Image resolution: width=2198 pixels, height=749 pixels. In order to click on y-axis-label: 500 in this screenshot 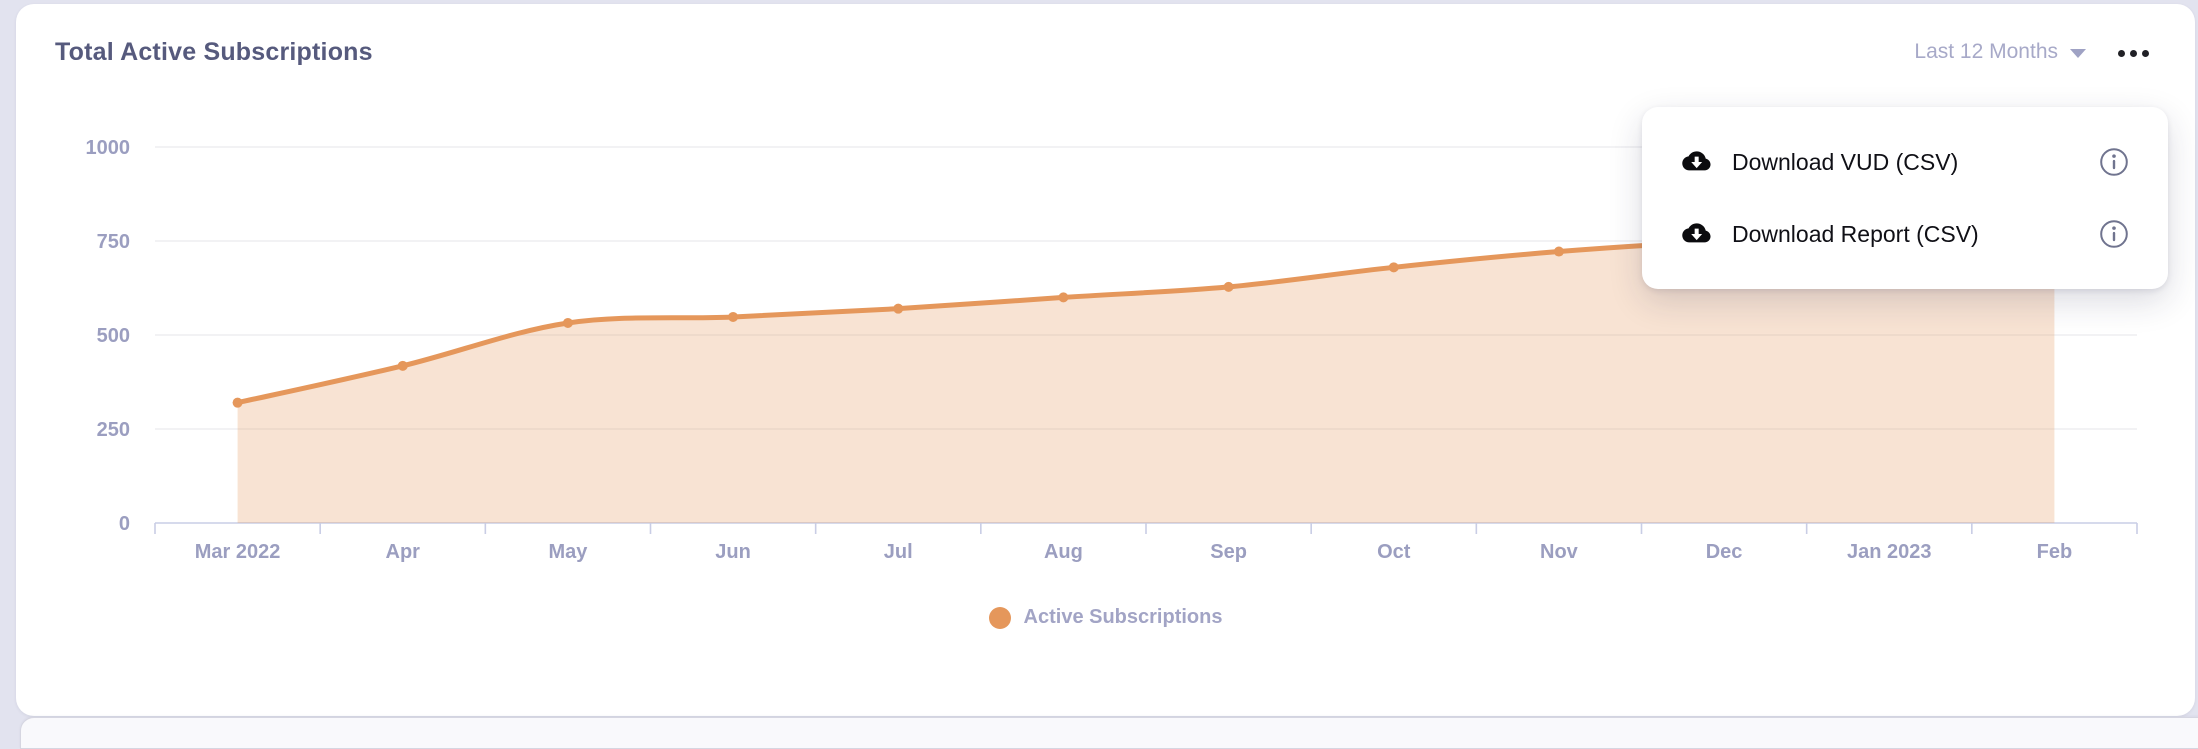, I will do `click(113, 336)`.